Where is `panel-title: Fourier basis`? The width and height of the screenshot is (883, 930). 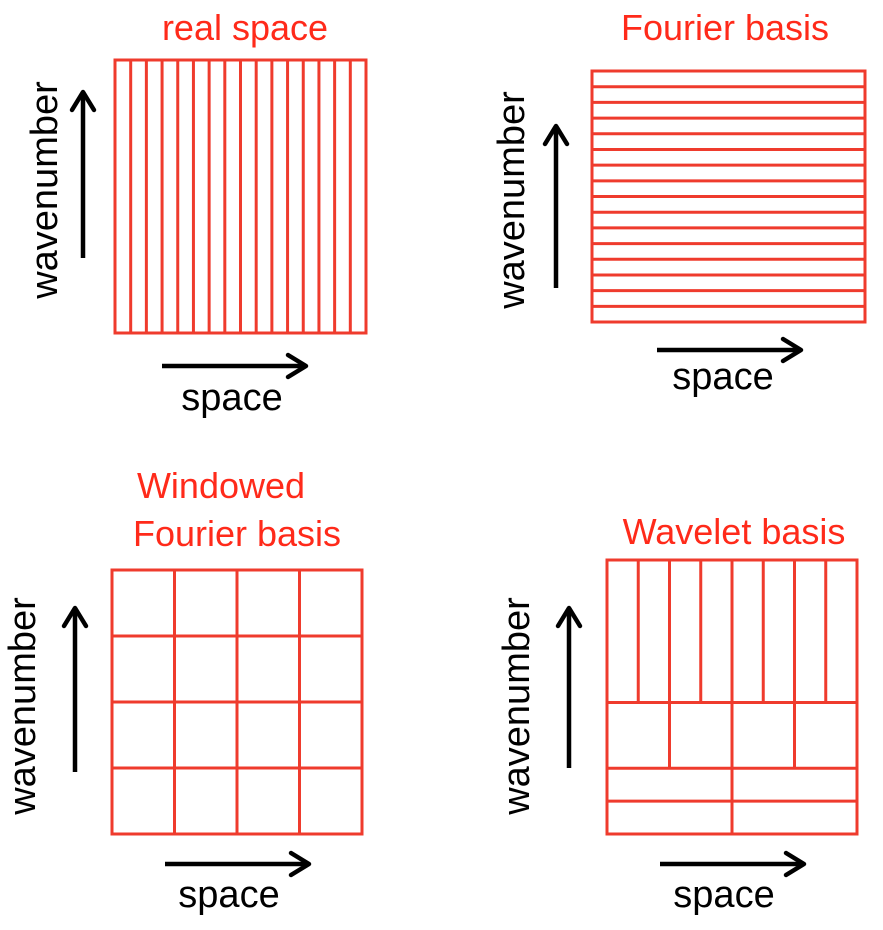 panel-title: Fourier basis is located at coordinates (725, 27).